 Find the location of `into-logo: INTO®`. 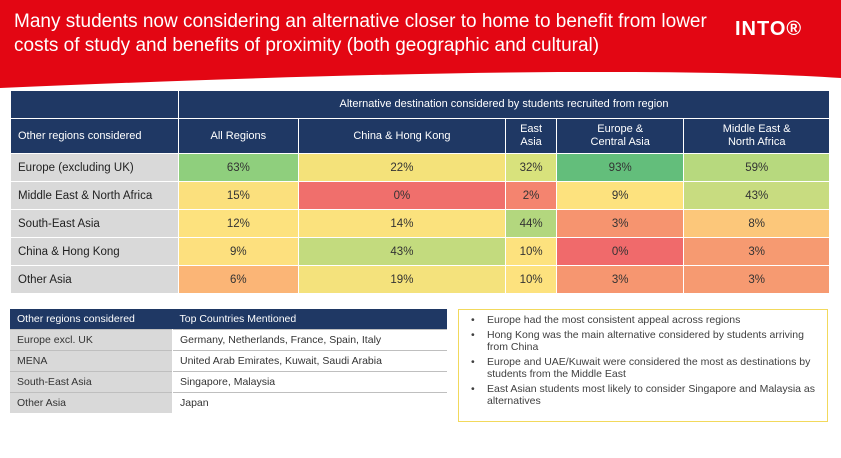

into-logo: INTO® is located at coordinates (769, 29).